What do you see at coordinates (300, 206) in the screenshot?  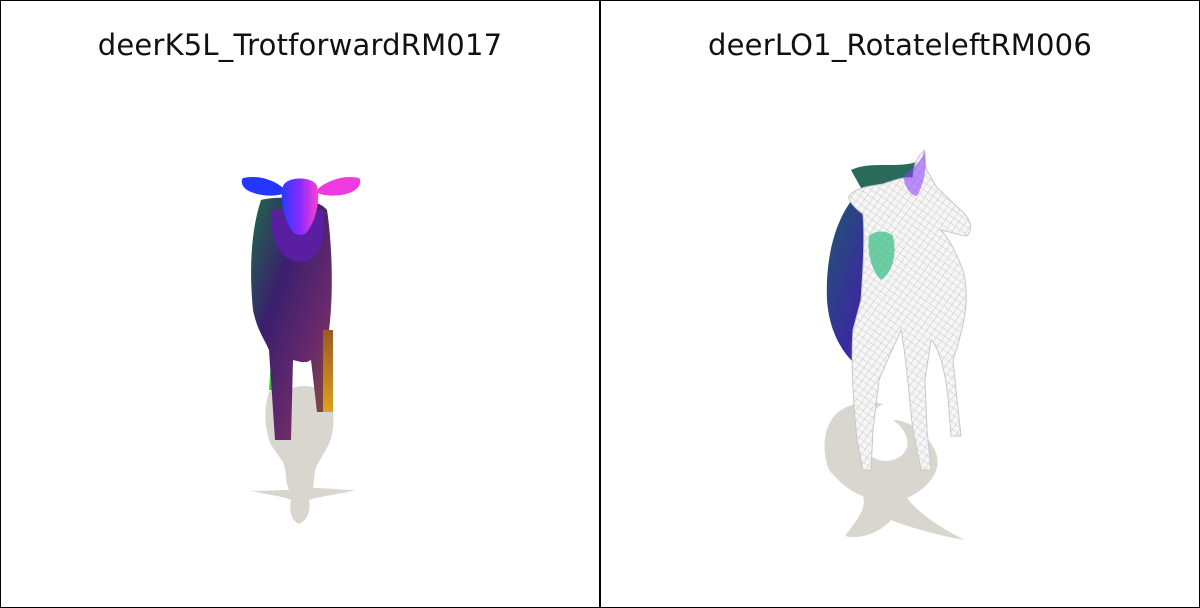 I see `deer-head` at bounding box center [300, 206].